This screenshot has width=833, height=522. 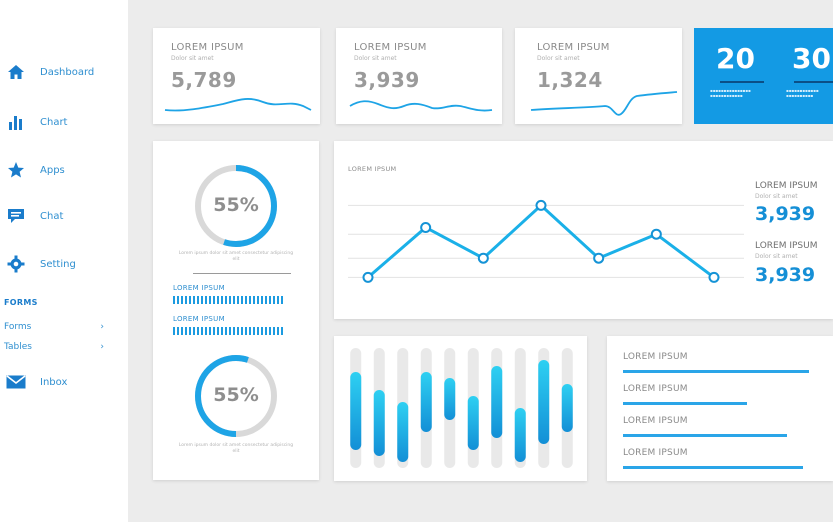 What do you see at coordinates (67, 72) in the screenshot?
I see `sidebar-item-label: Dashboard` at bounding box center [67, 72].